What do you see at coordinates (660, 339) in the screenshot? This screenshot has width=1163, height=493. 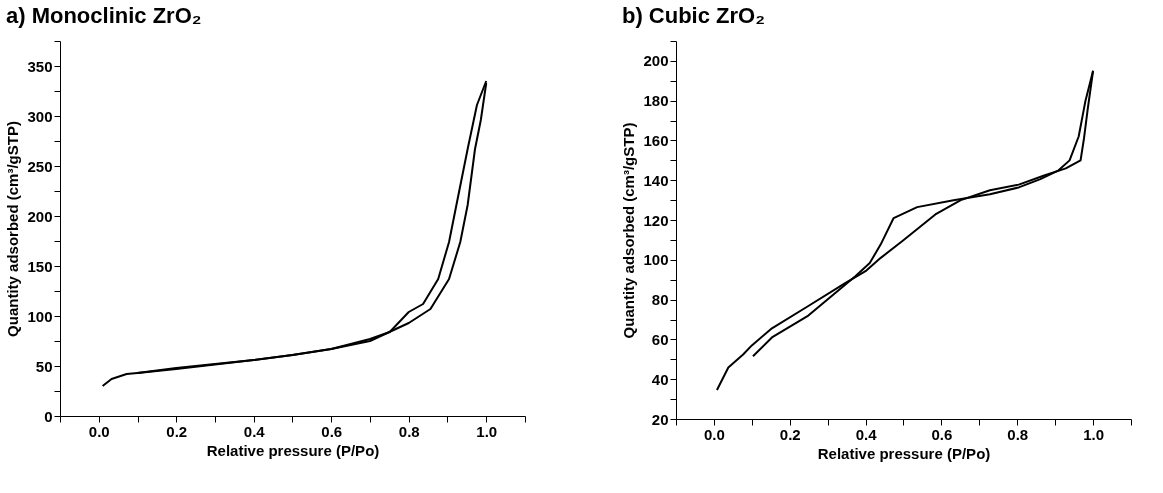 I see `y-tick-label: 60` at bounding box center [660, 339].